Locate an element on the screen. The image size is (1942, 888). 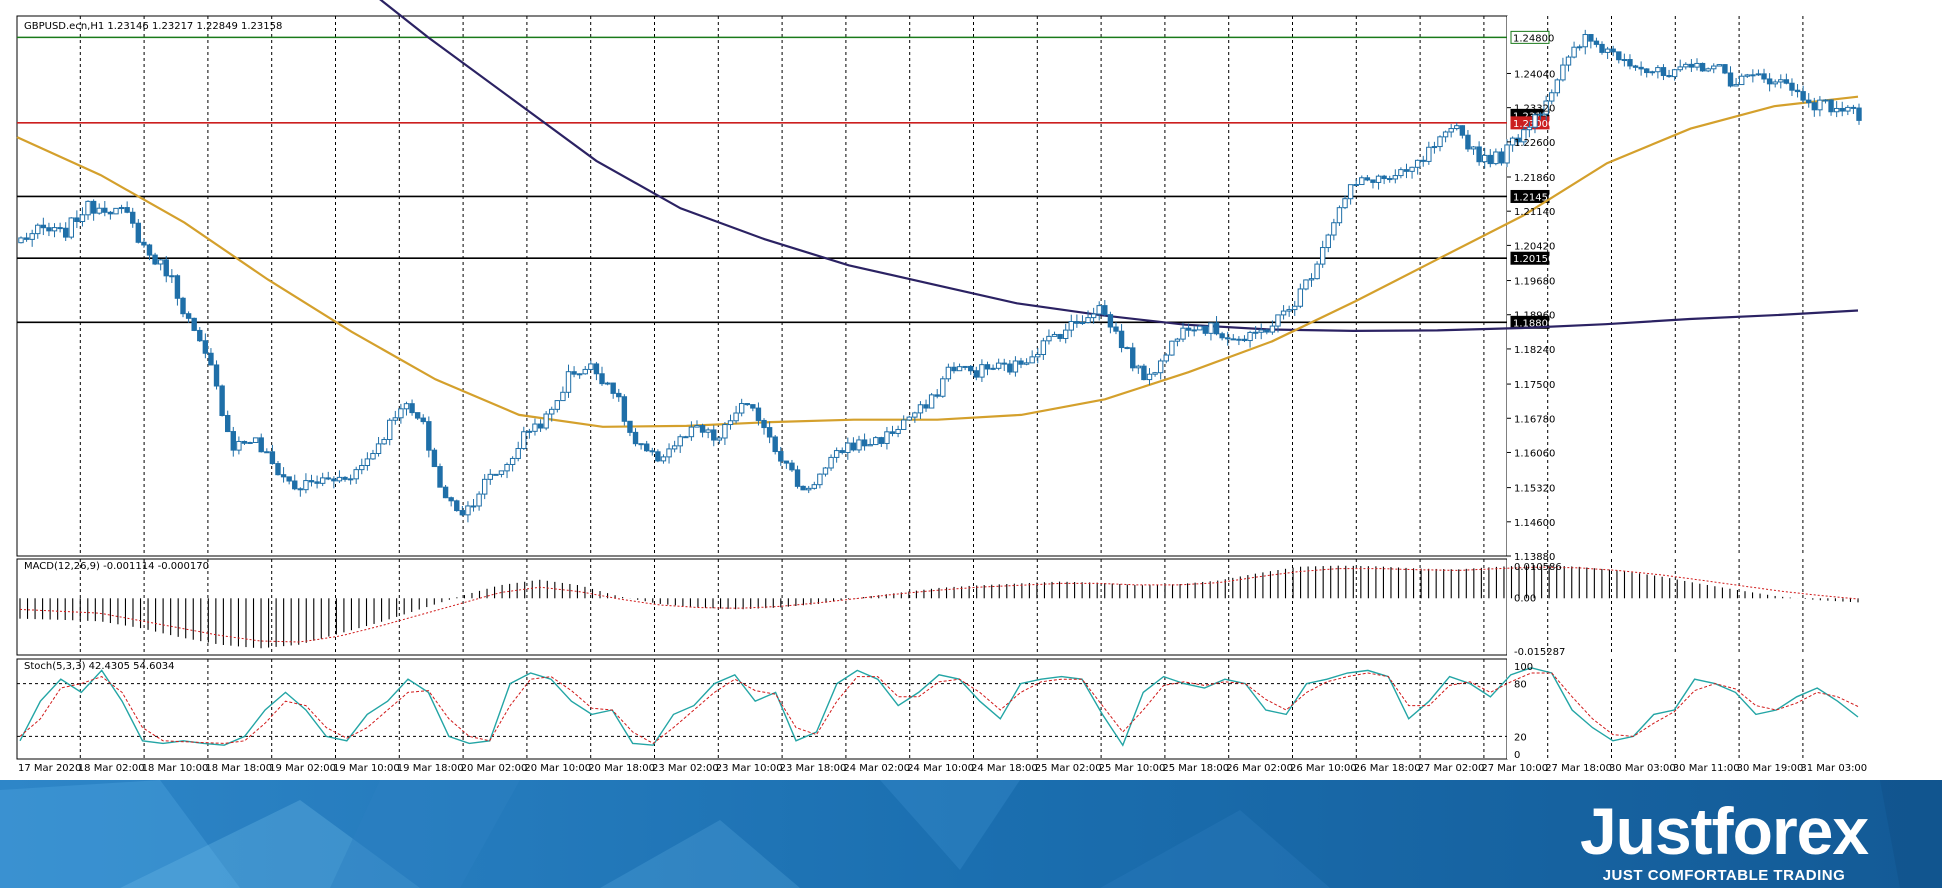
brand-name: Justforex is located at coordinates (1724, 831).